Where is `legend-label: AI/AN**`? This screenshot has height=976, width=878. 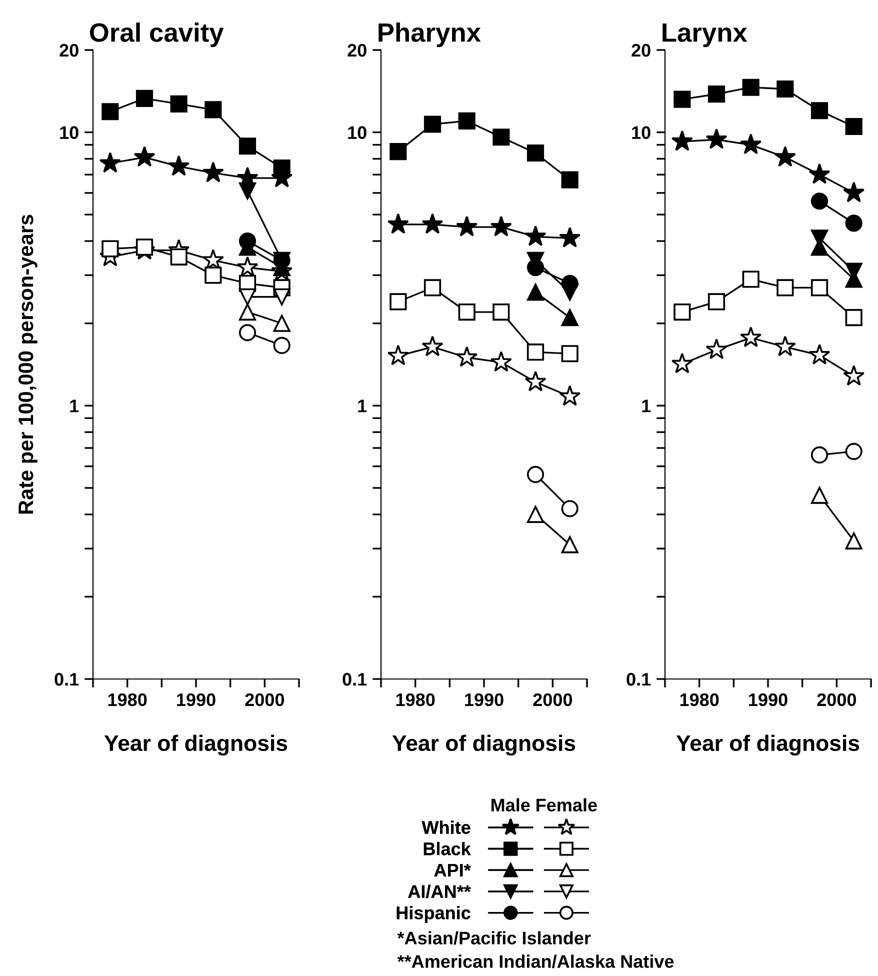 legend-label: AI/AN** is located at coordinates (439, 891).